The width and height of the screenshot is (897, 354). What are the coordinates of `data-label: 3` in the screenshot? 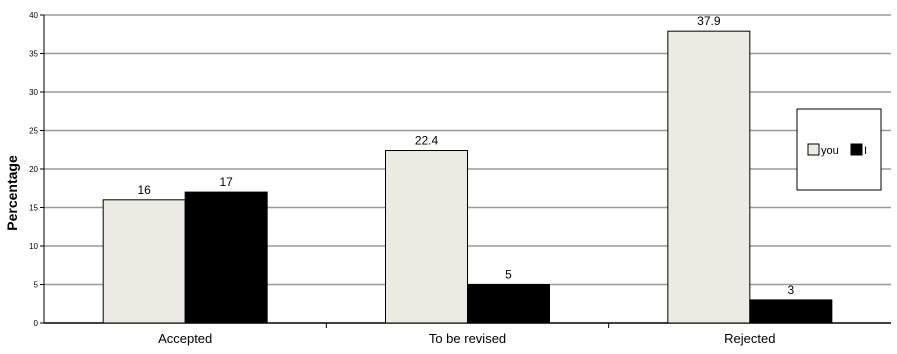 It's located at (790, 290).